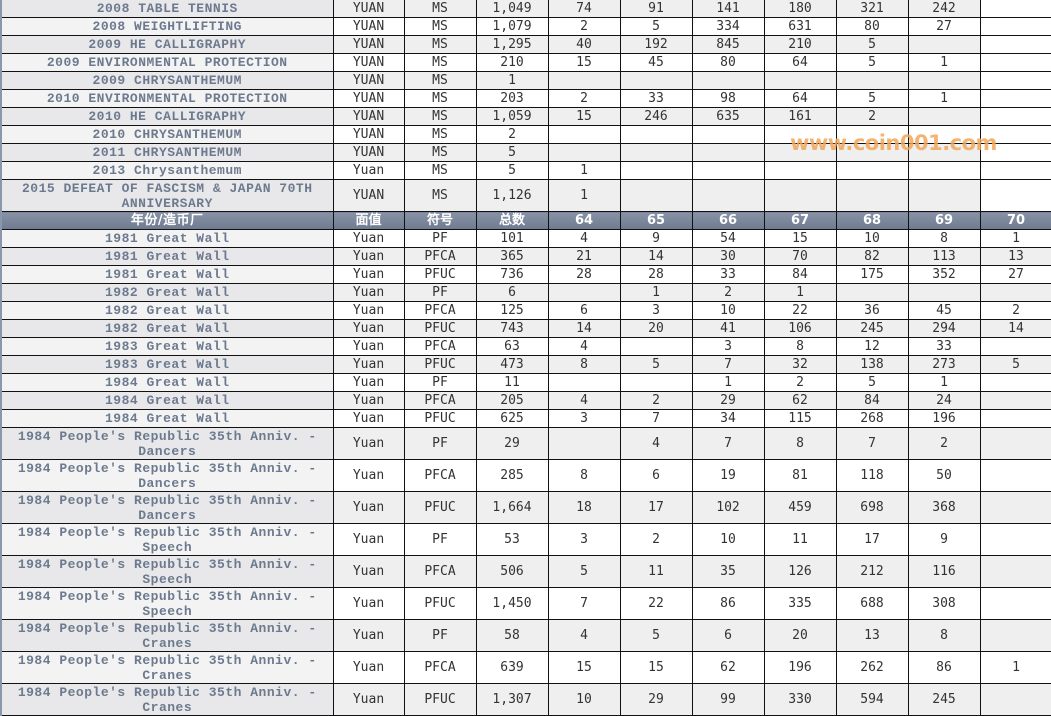  I want to click on cell-c69: 24, so click(944, 400).